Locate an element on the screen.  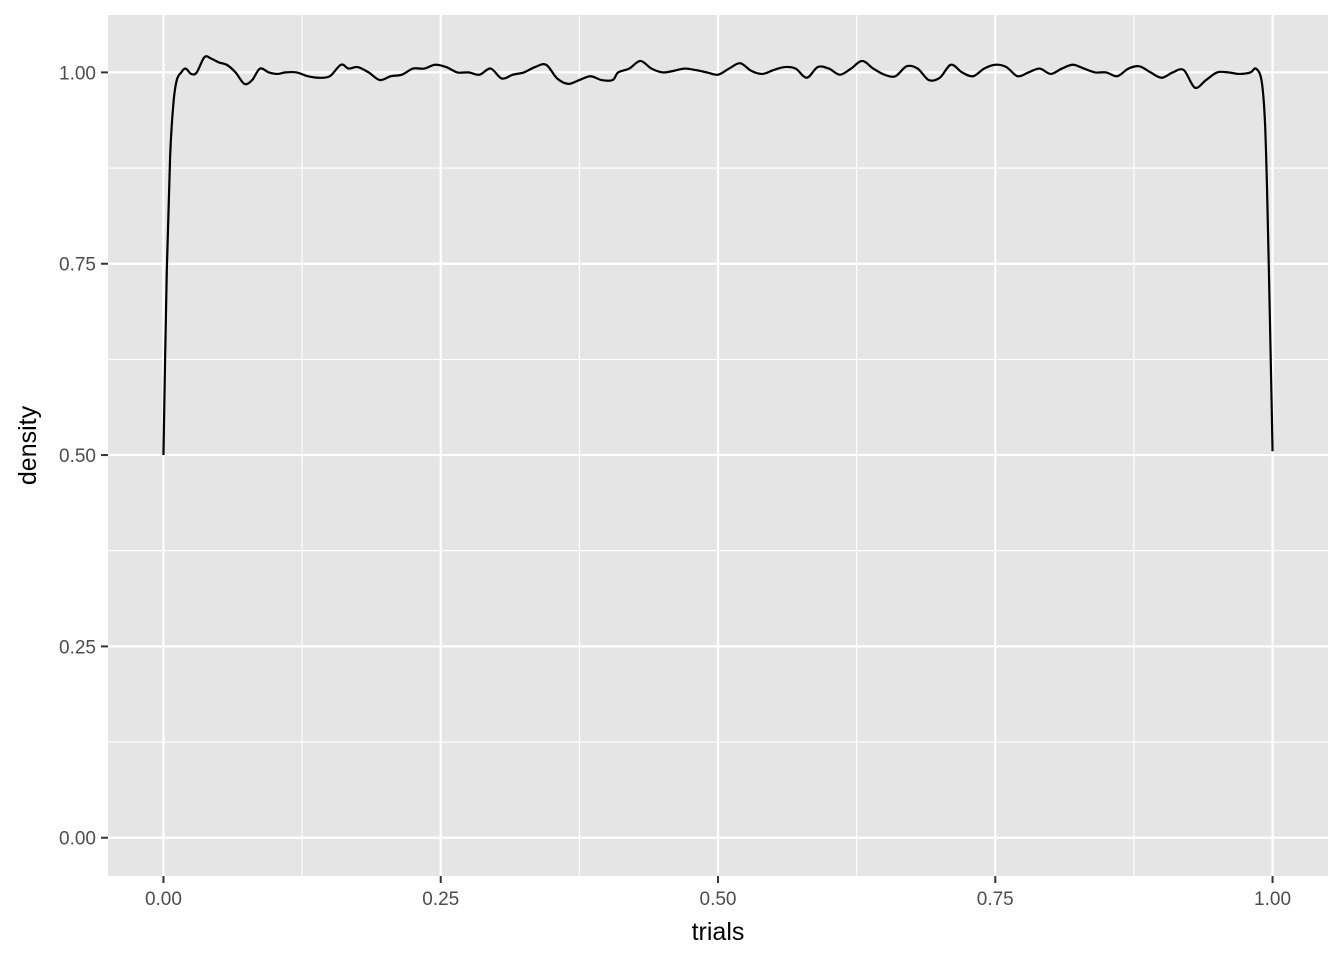
x-tick-label: 0.50 is located at coordinates (718, 899).